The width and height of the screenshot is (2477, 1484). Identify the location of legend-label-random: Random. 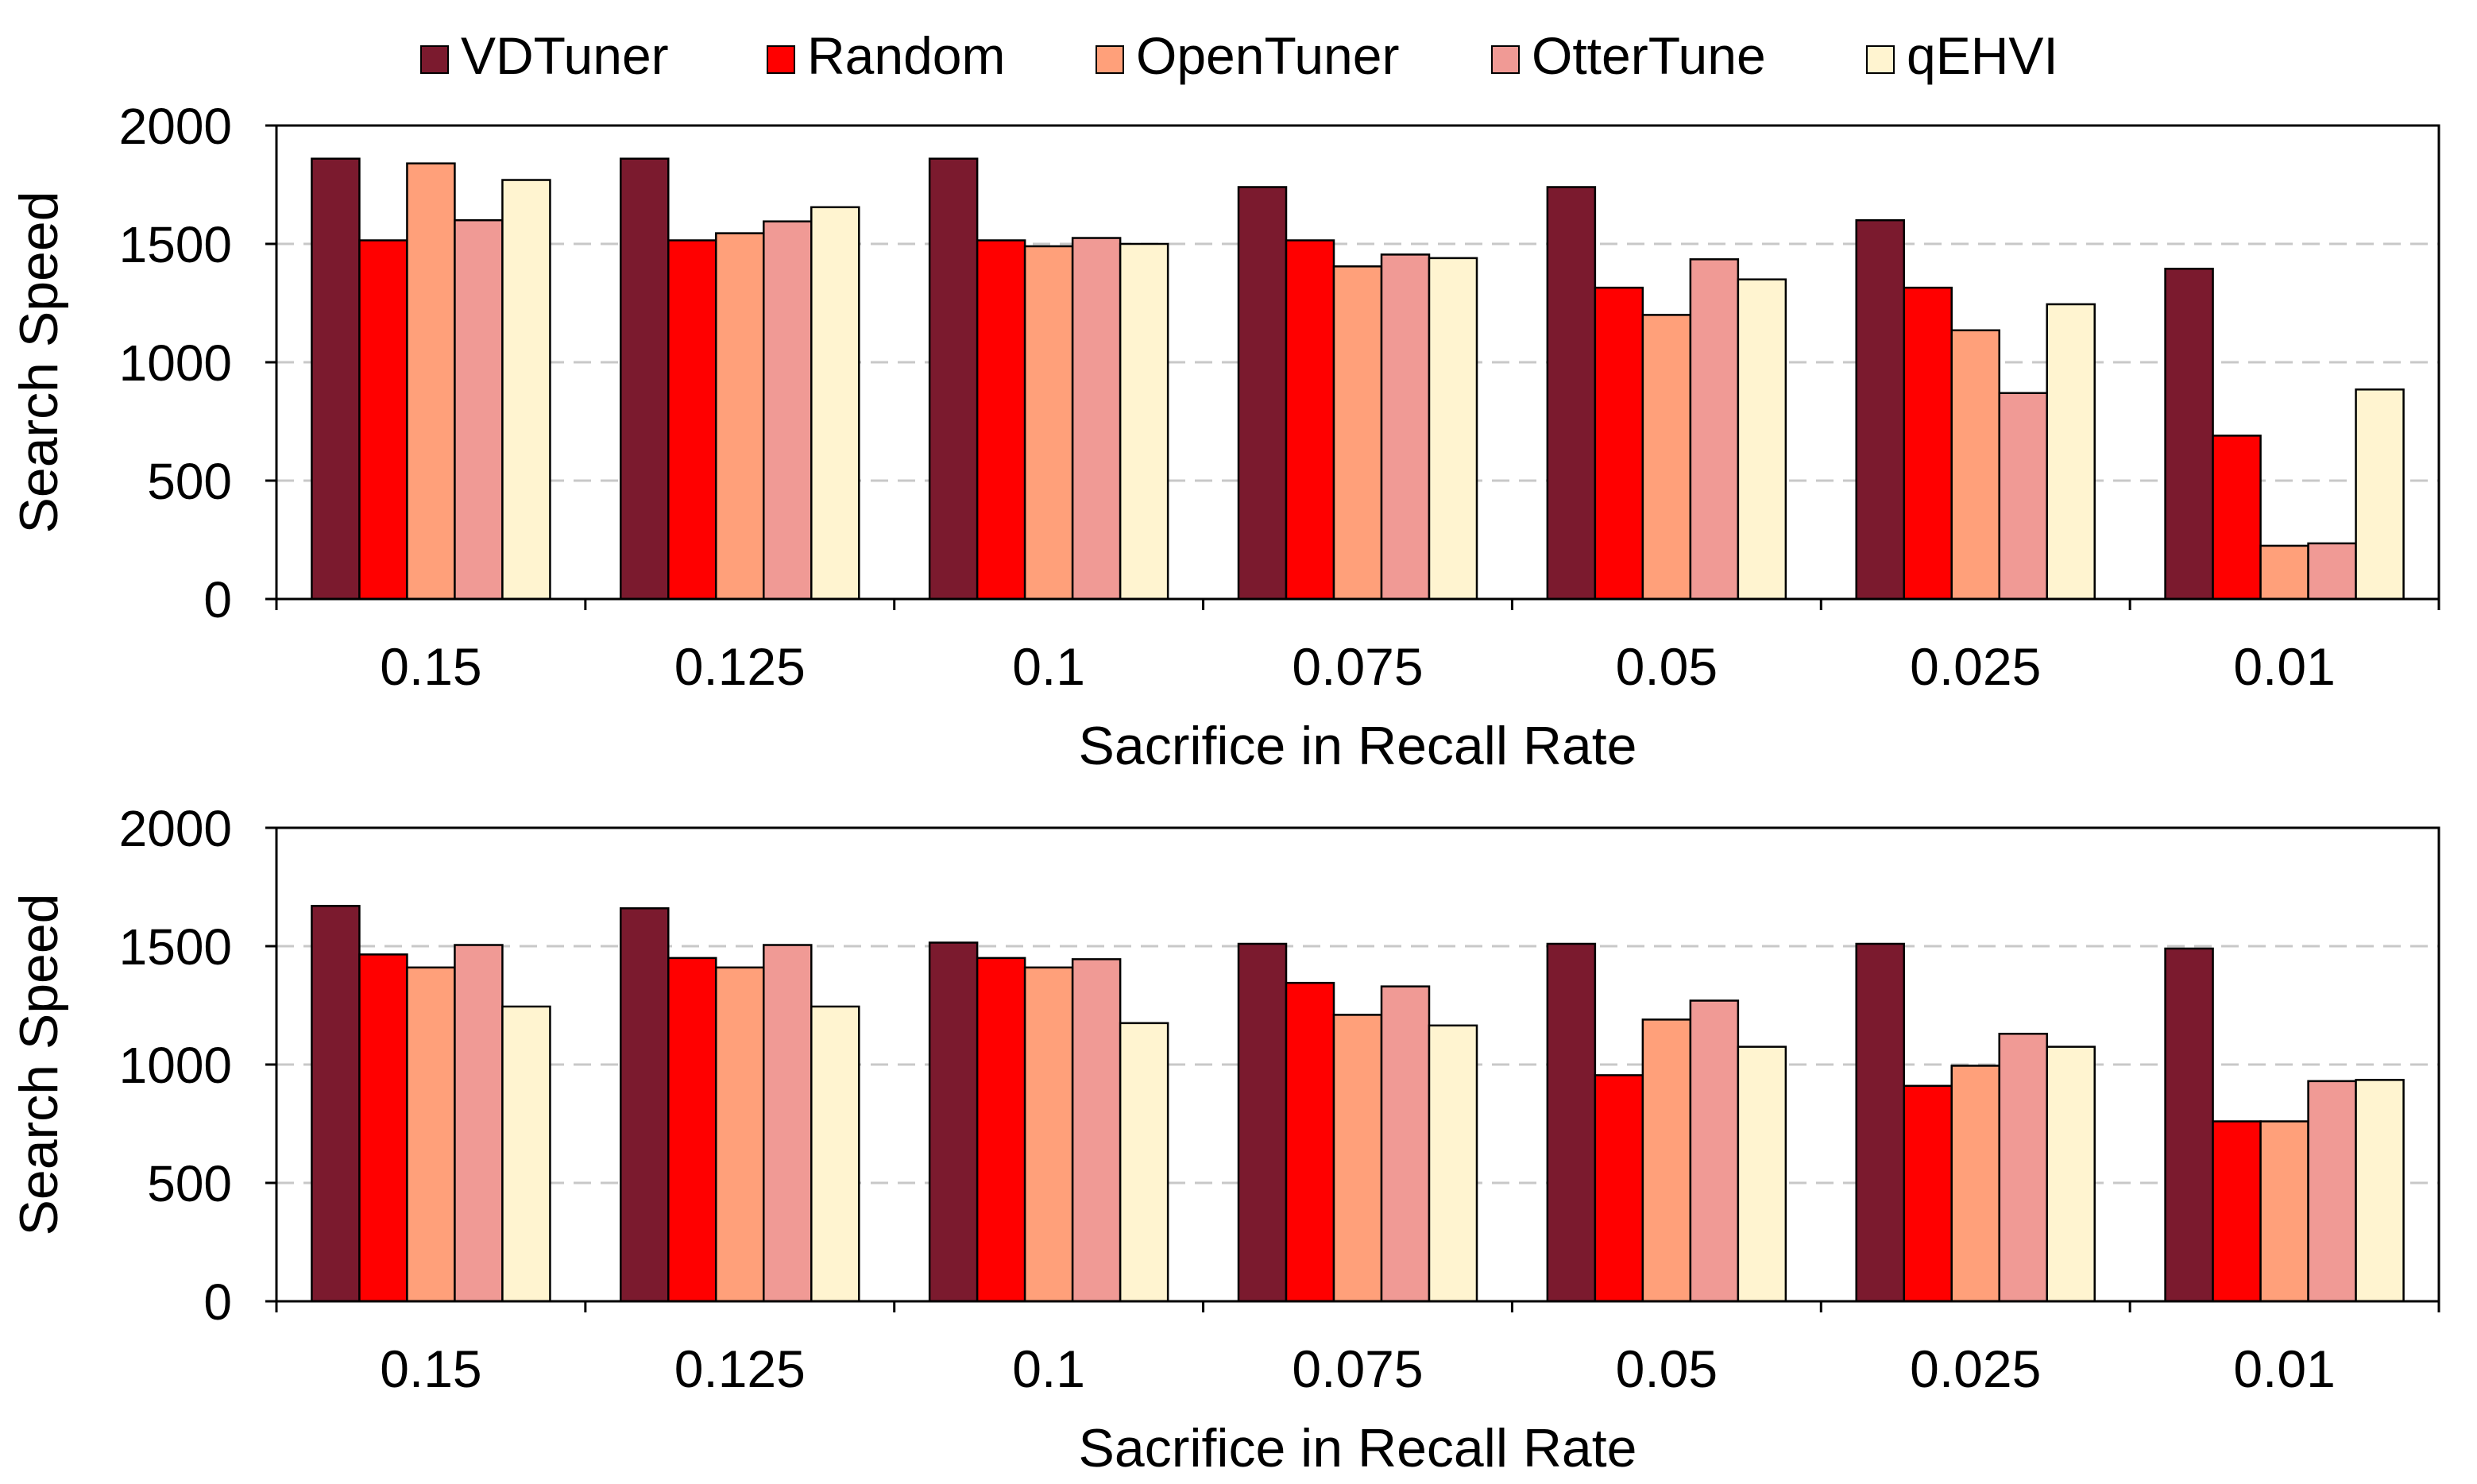
(906, 55).